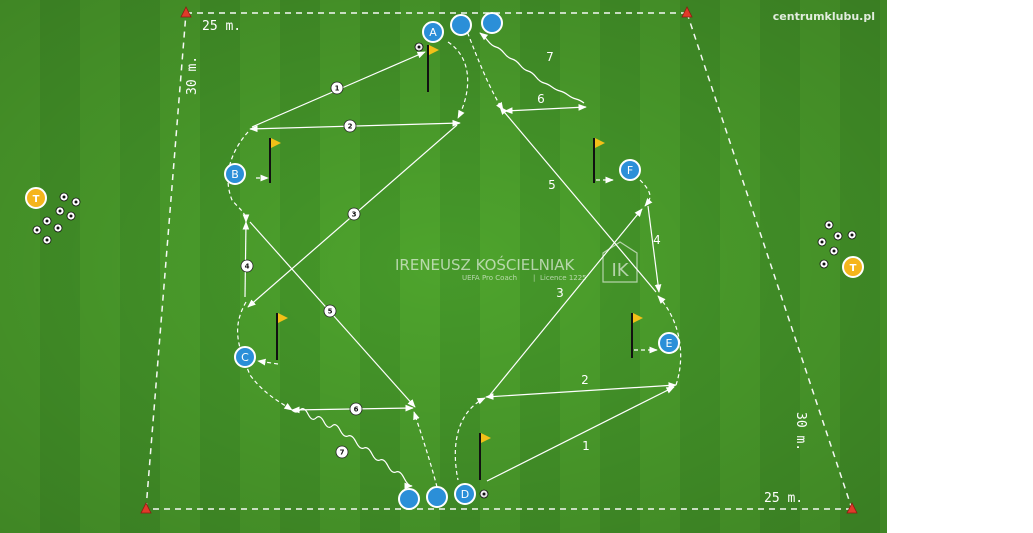 The image size is (1033, 533). I want to click on num-2: 2, so click(585, 380).